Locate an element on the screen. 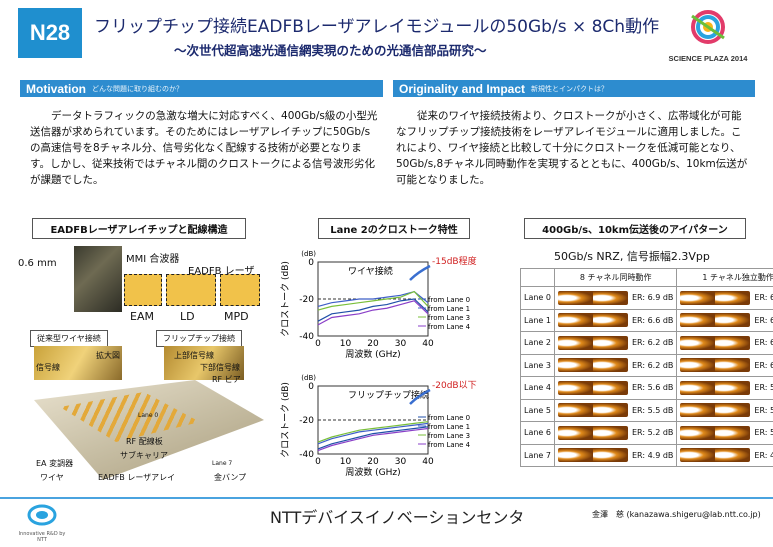  y-axis-label: クロストーク (dB) is located at coordinates (285, 299).